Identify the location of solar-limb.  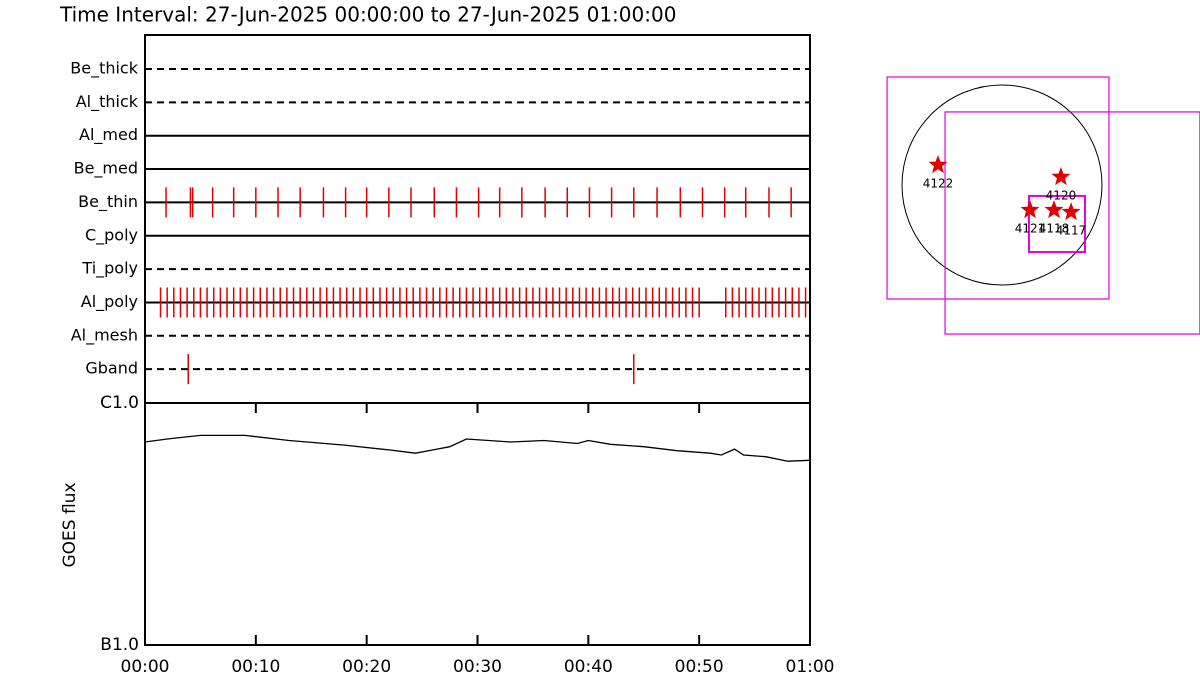
(1002, 185).